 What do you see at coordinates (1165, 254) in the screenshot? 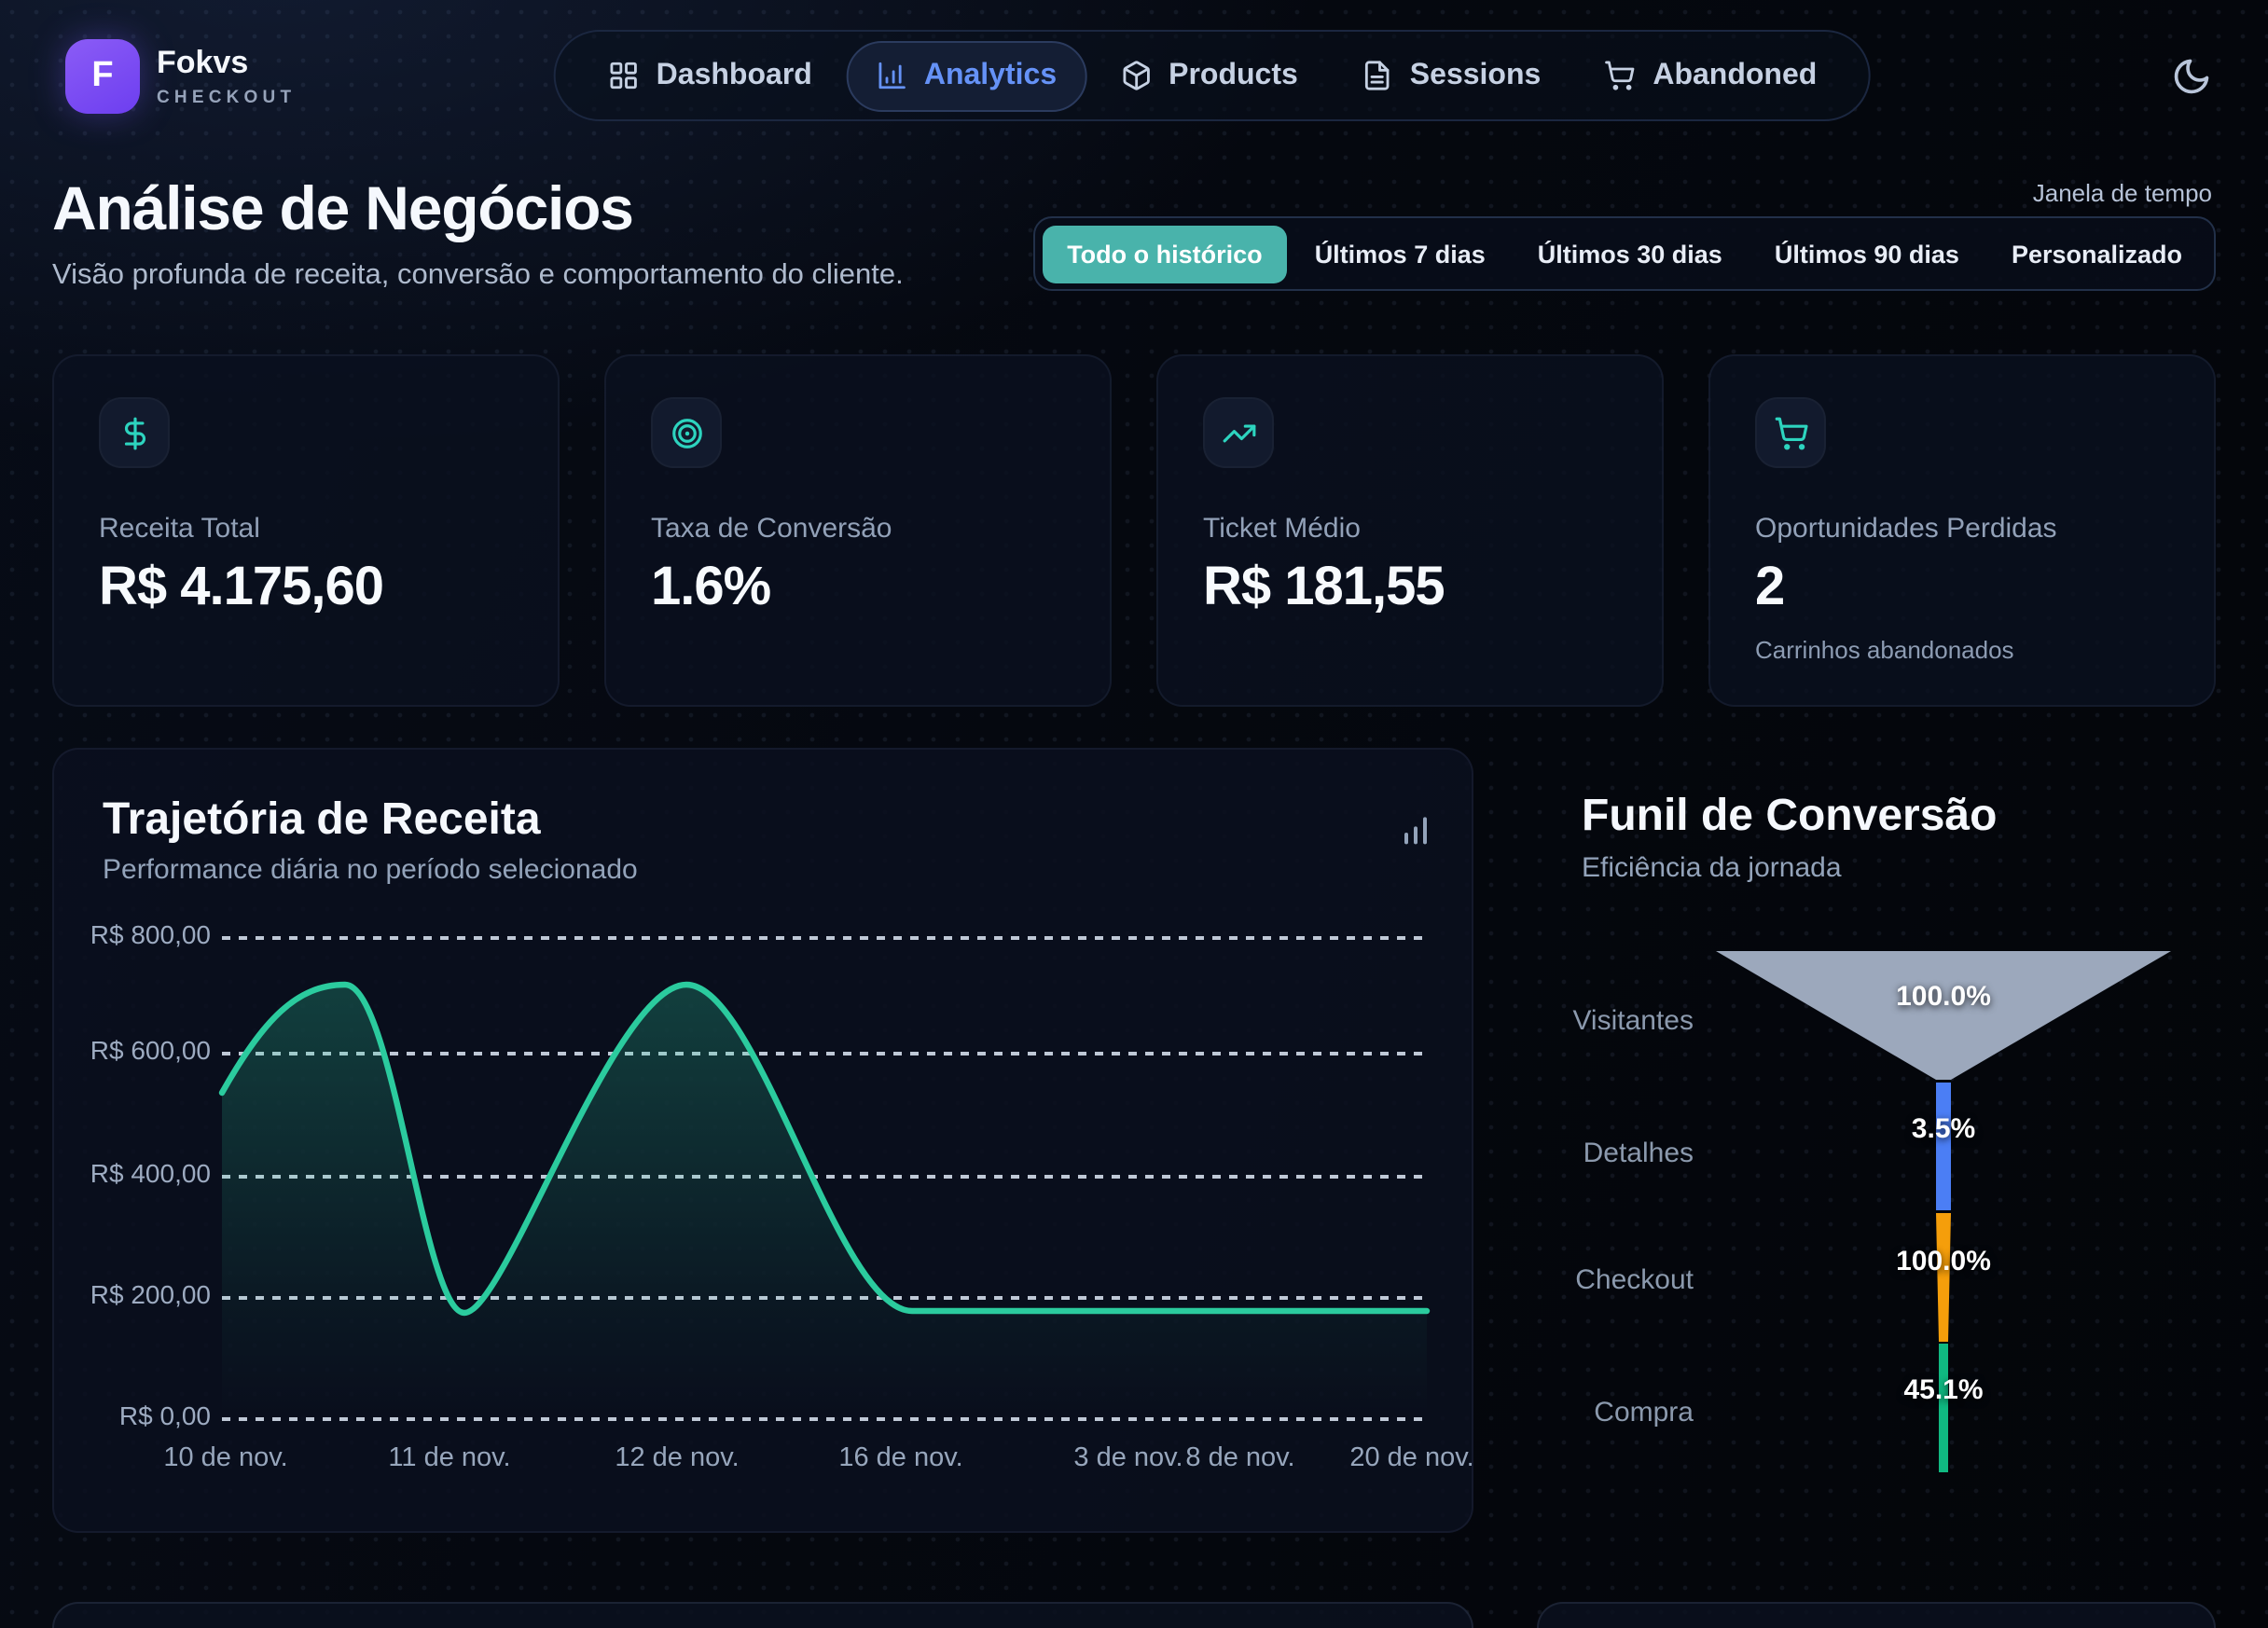
I see `tab-todo-historico: Todo o histórico` at bounding box center [1165, 254].